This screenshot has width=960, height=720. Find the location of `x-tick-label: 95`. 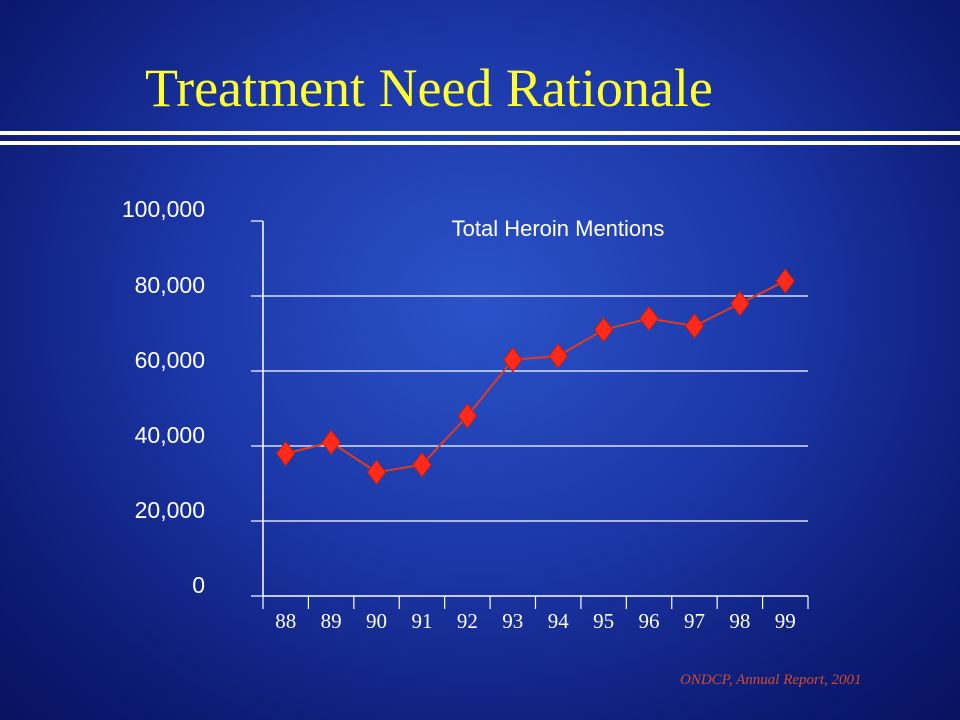

x-tick-label: 95 is located at coordinates (603, 621).